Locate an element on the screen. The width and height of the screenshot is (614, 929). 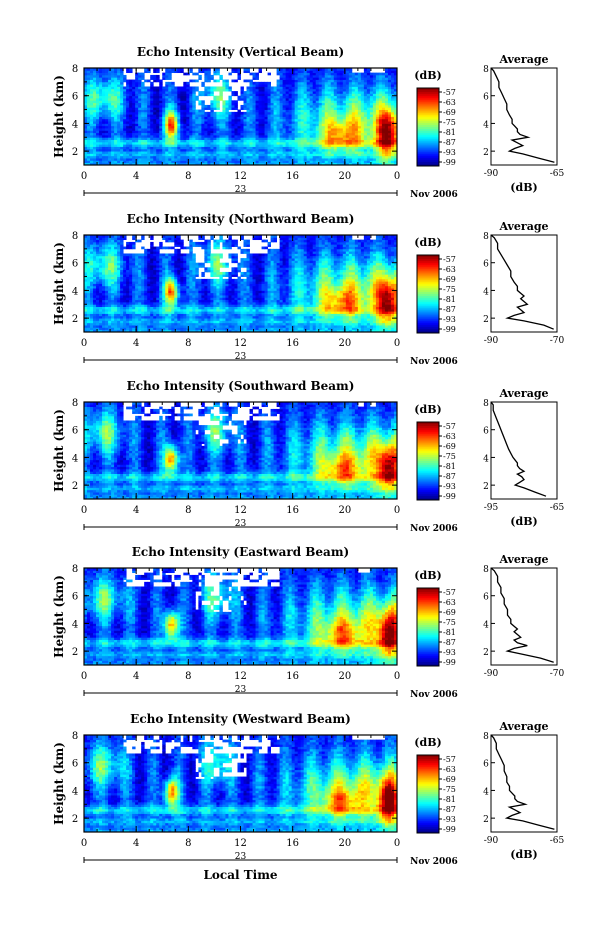
day-label: 23 is located at coordinates (241, 190).